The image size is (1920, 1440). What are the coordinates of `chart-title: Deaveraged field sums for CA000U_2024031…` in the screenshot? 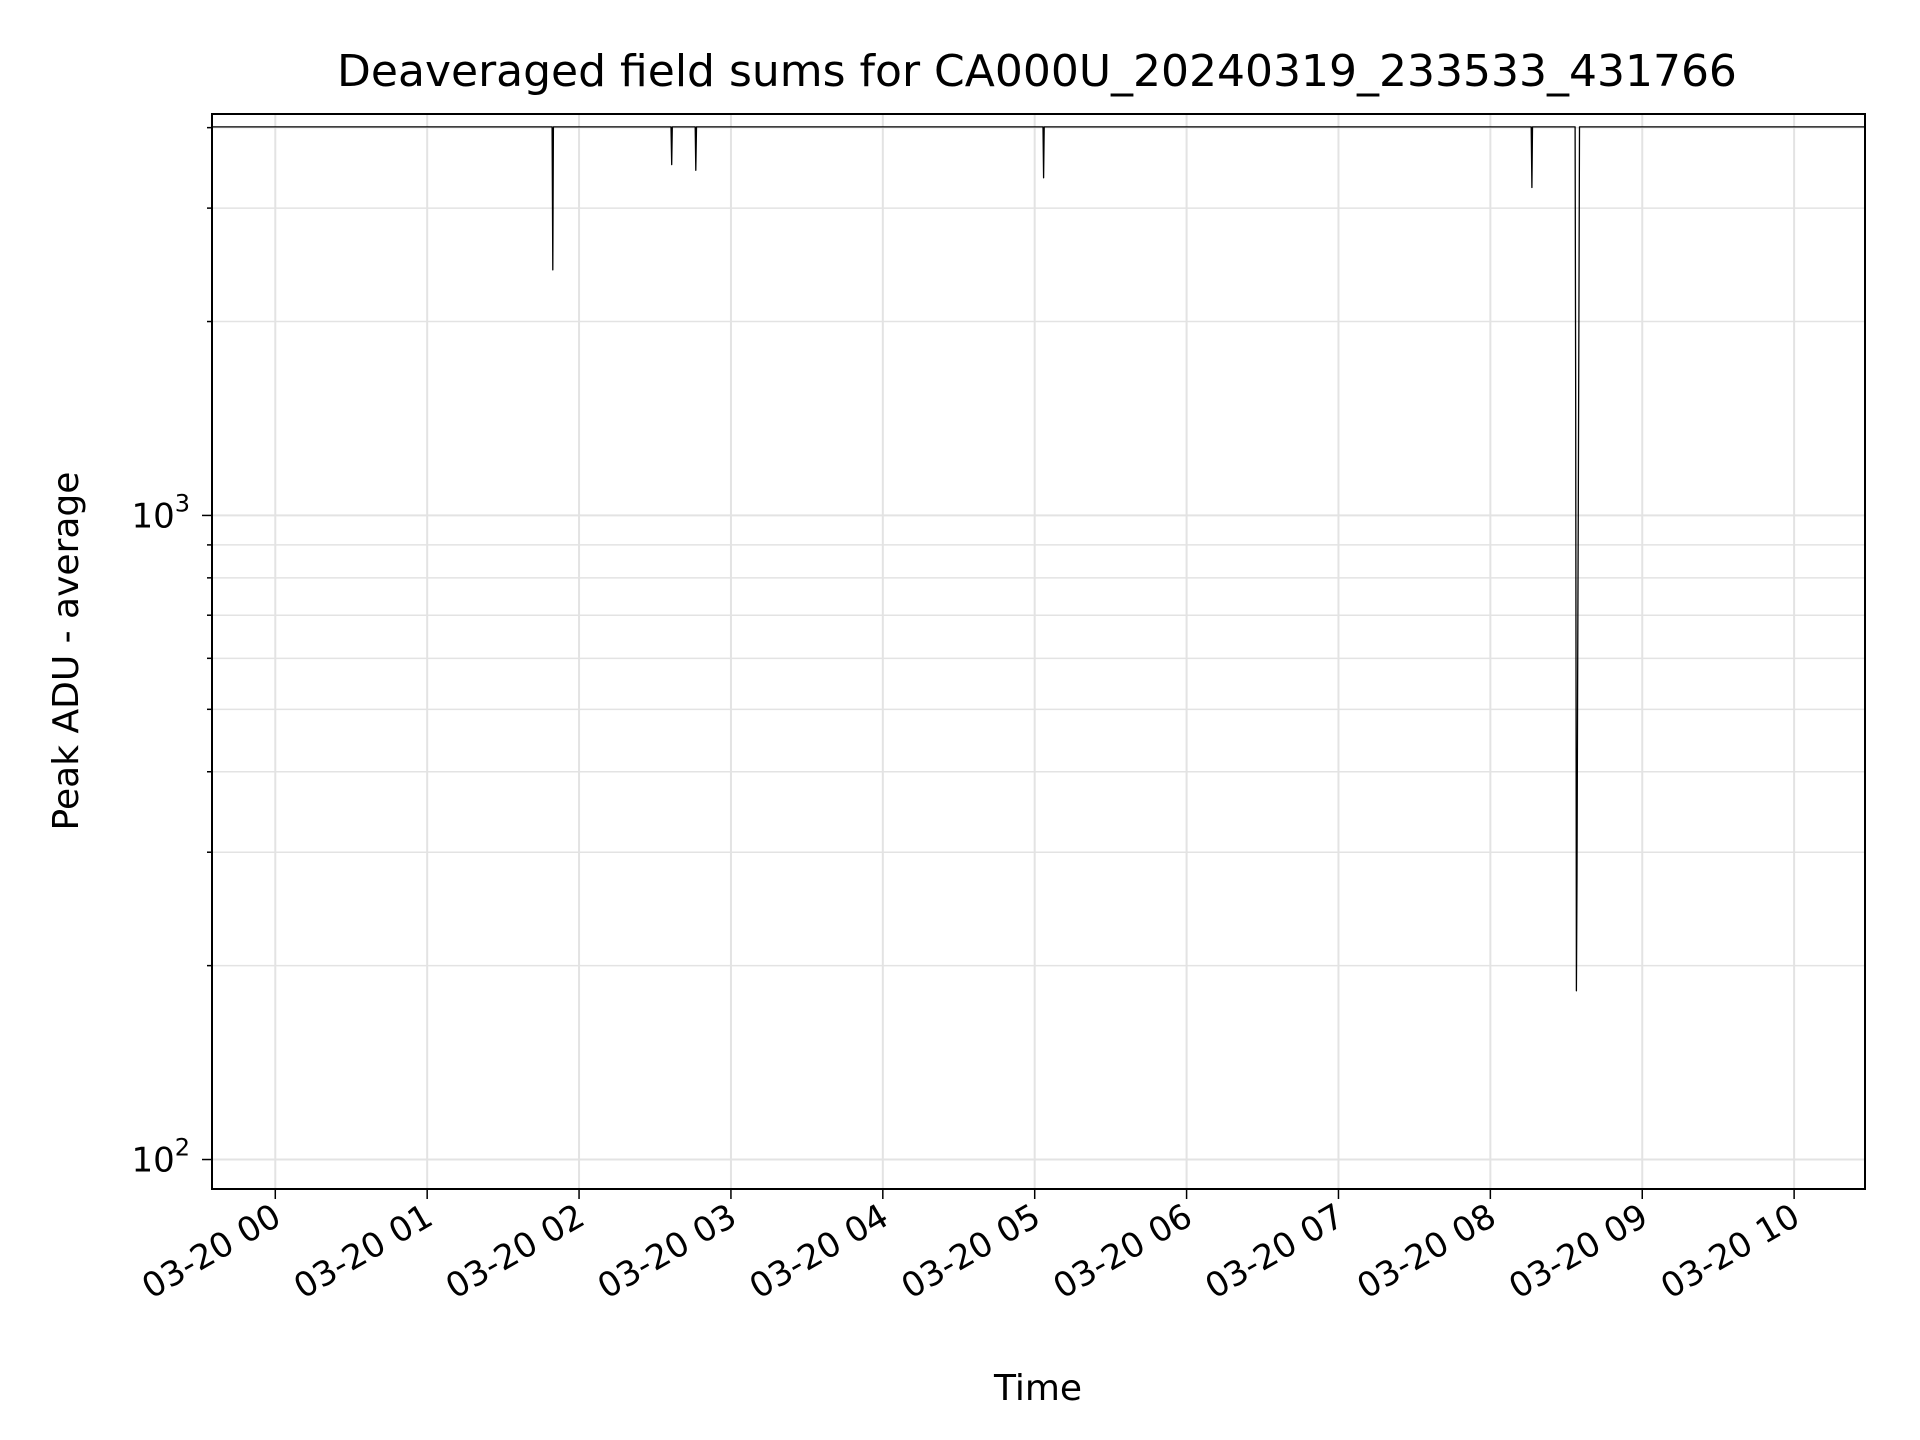 It's located at (1037, 71).